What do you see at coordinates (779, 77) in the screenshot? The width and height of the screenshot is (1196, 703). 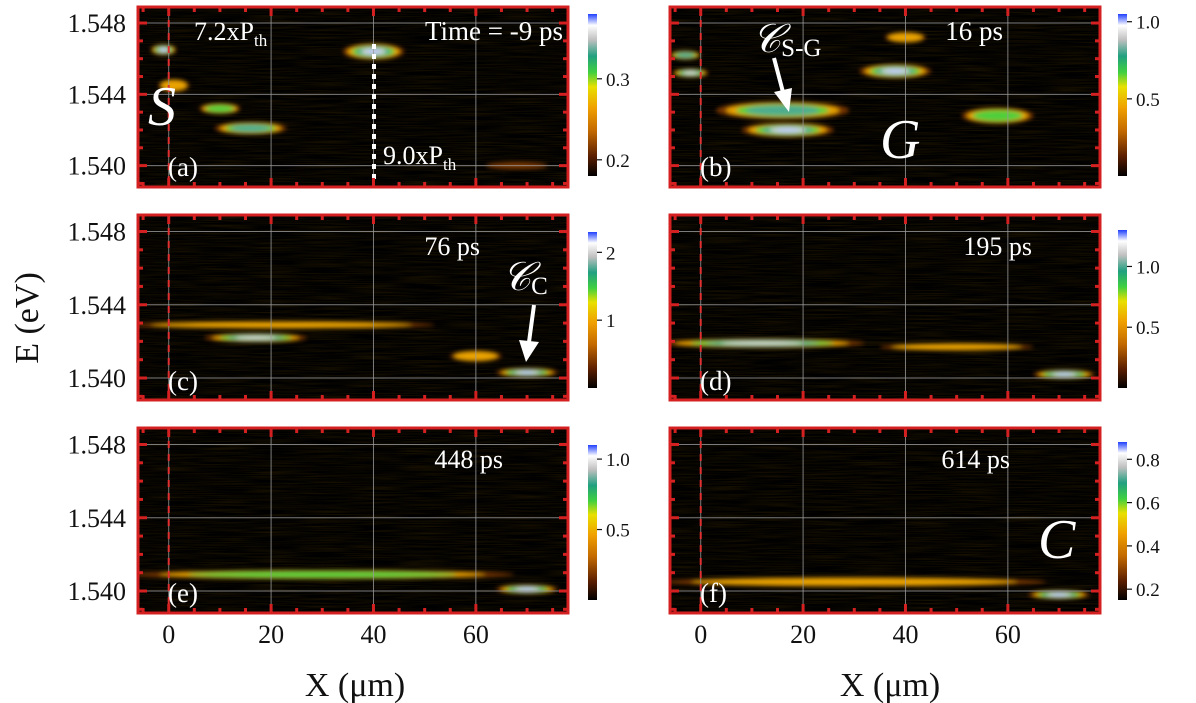 I see `arrow-SG` at bounding box center [779, 77].